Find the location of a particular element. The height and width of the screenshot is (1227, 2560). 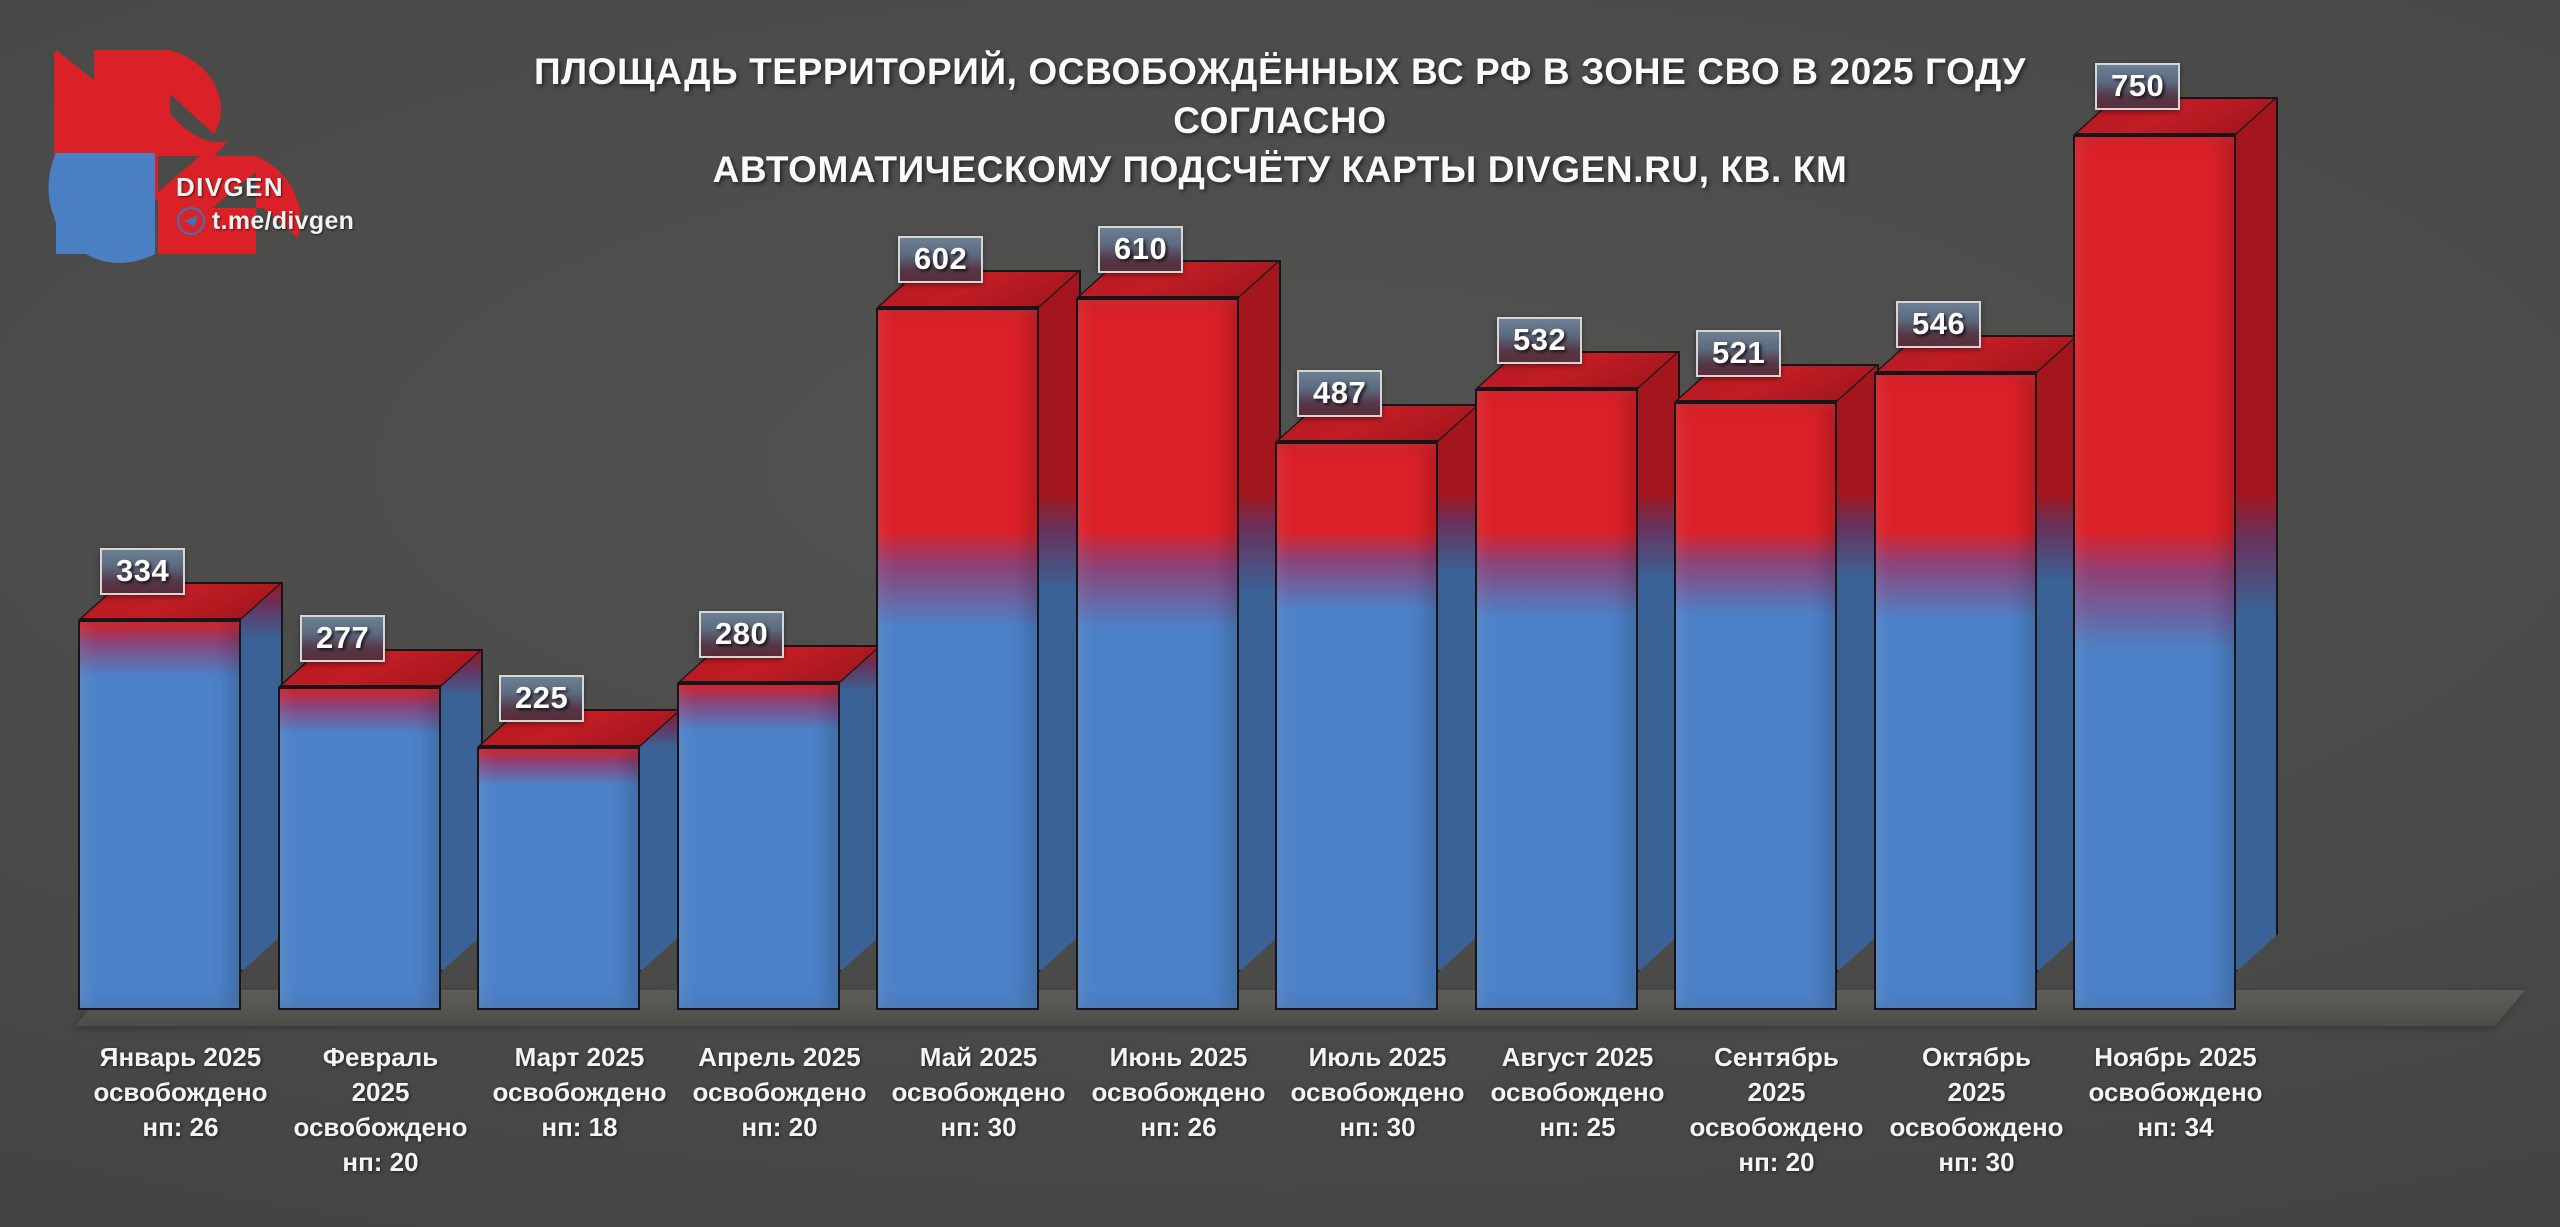

x-axis-label: Апрель 2025 освобождено нп: 20 is located at coordinates (779, 1092).